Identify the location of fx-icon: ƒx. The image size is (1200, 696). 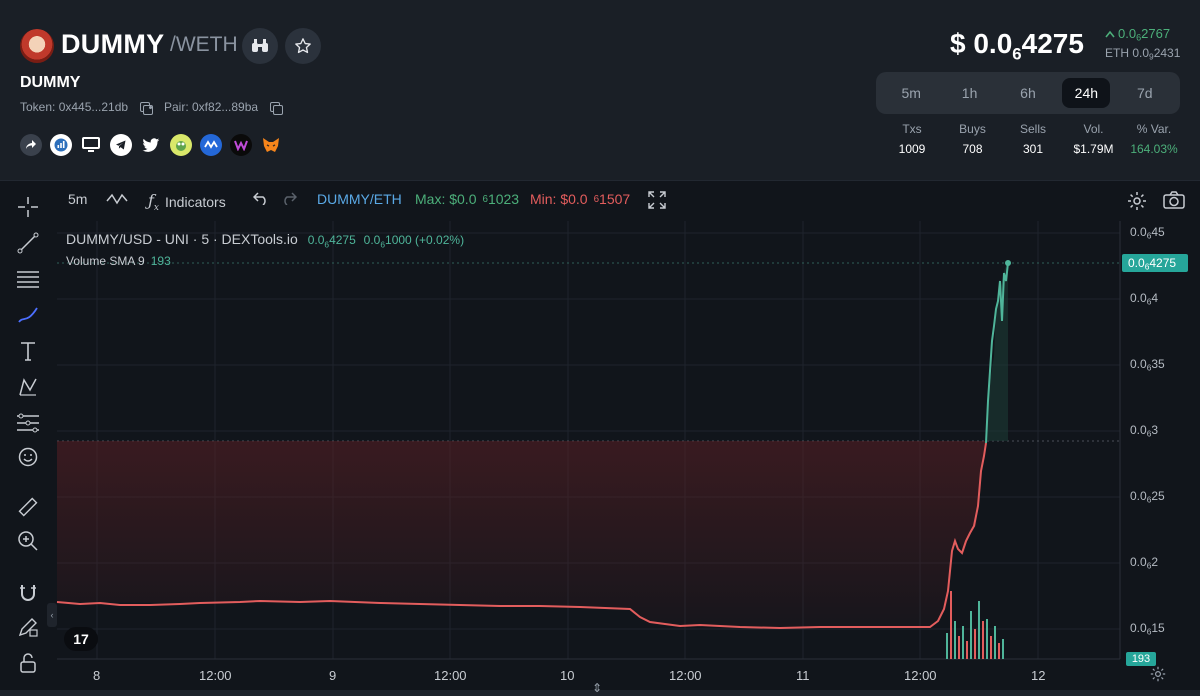
(153, 202).